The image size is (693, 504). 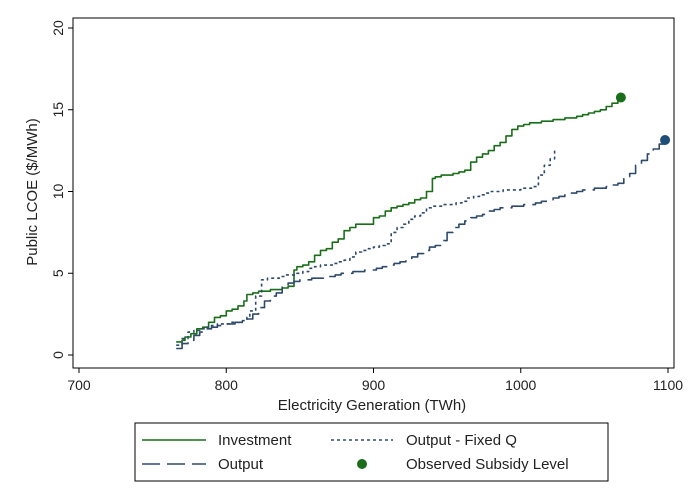 What do you see at coordinates (255, 440) in the screenshot?
I see `legend-label-investment: Investment` at bounding box center [255, 440].